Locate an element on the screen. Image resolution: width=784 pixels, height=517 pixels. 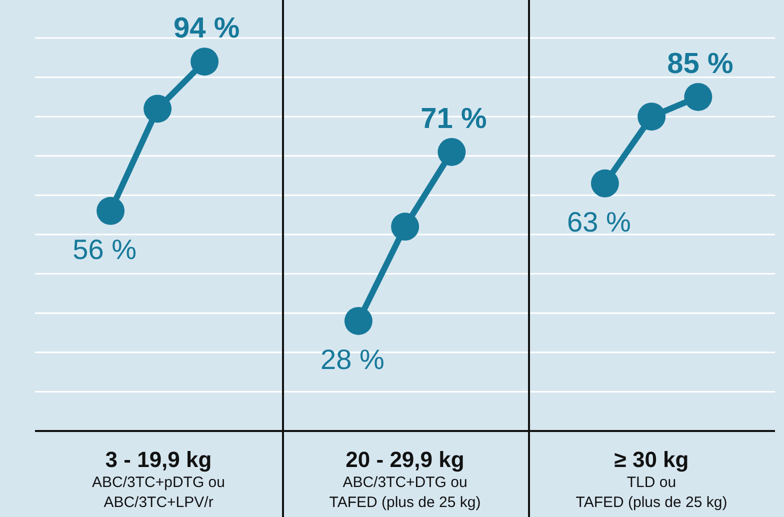
x-axis-title: 3 - 19,9 kg is located at coordinates (158, 460).